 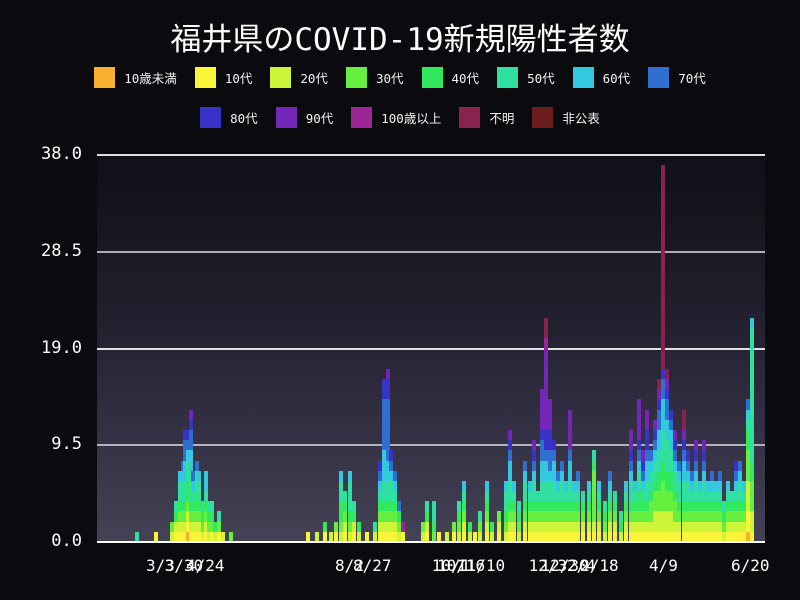 What do you see at coordinates (135, 77) in the screenshot?
I see `legend-item-10歳未満: 10歳未満` at bounding box center [135, 77].